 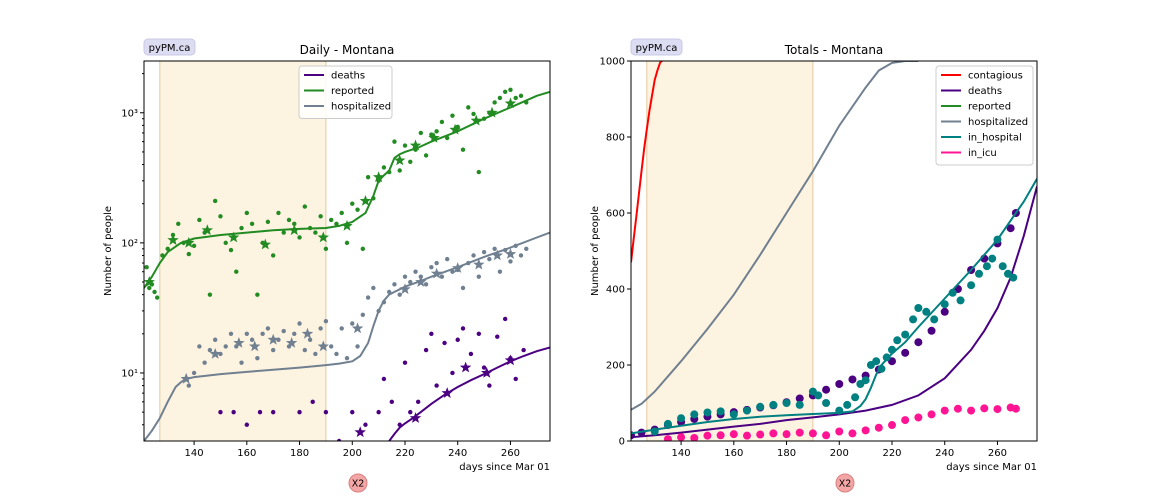 What do you see at coordinates (615, 138) in the screenshot?
I see `y-tick-label: 800` at bounding box center [615, 138].